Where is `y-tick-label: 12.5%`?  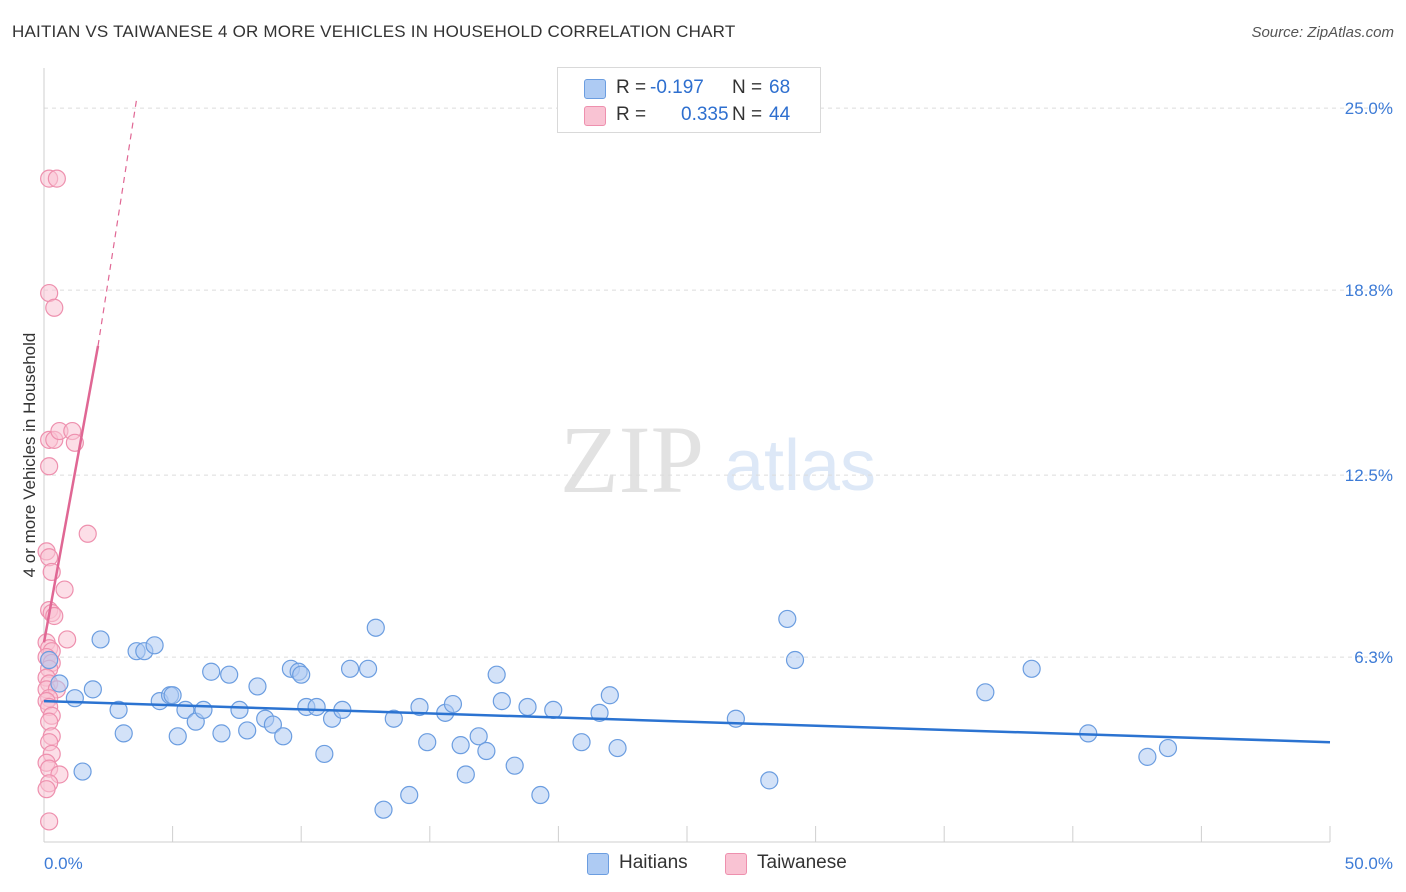
y-tick-label: 12.5% is located at coordinates (1369, 475).